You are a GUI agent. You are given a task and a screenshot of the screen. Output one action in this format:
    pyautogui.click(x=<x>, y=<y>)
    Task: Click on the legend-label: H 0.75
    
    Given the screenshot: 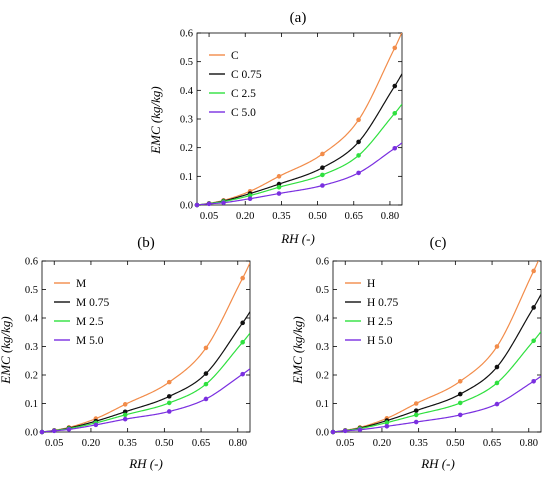 What is the action you would take?
    pyautogui.click(x=383, y=303)
    